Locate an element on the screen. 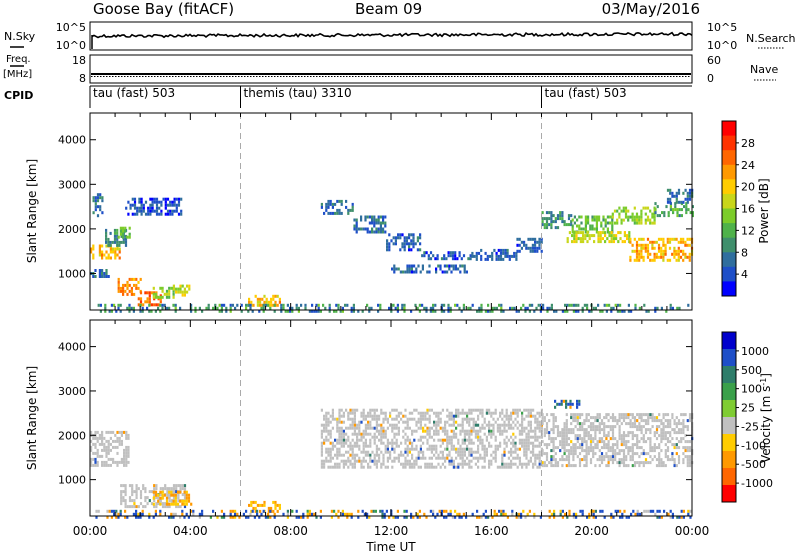 The image size is (800, 554). ytick-label: 3000 is located at coordinates (72, 391).